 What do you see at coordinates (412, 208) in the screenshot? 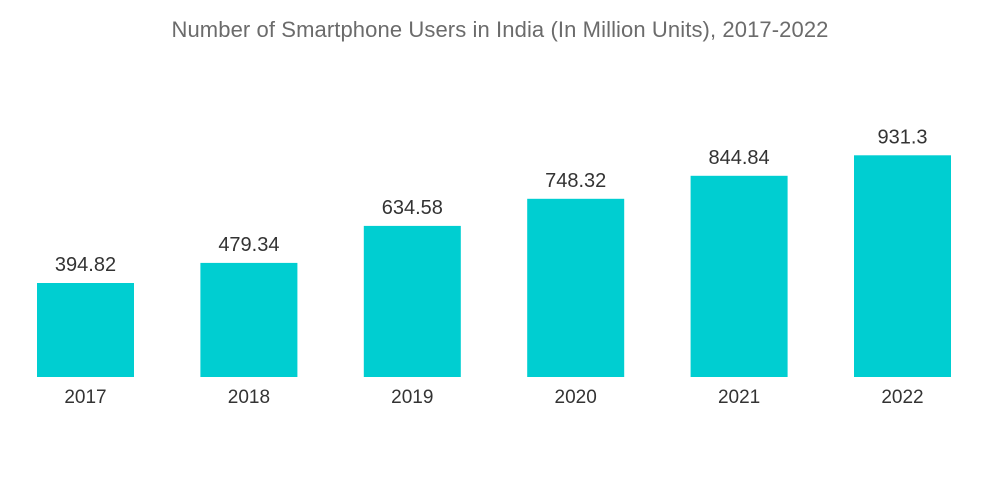
I see `value-label-2019: 634.58` at bounding box center [412, 208].